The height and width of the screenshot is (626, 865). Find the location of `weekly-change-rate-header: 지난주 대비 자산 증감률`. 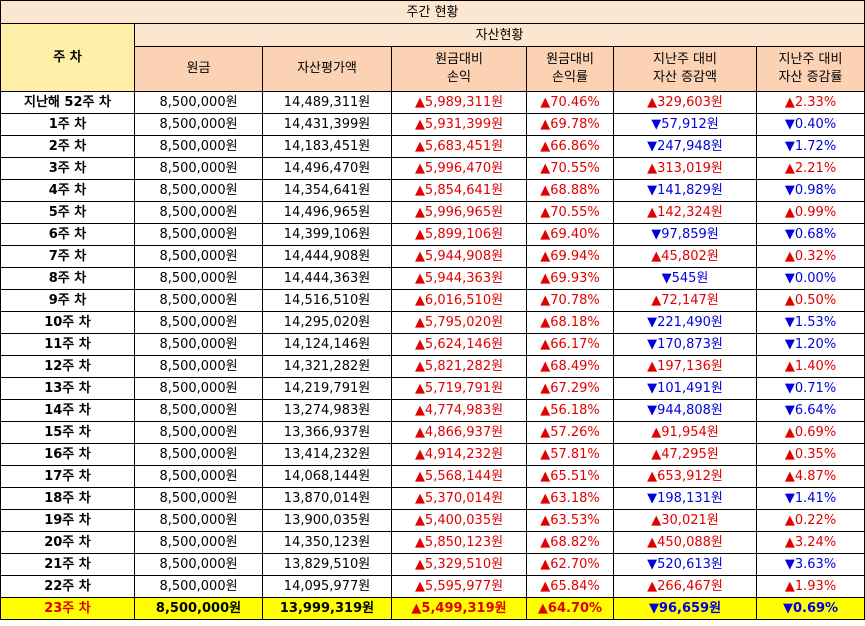

weekly-change-rate-header: 지난주 대비 자산 증감률 is located at coordinates (810, 69).